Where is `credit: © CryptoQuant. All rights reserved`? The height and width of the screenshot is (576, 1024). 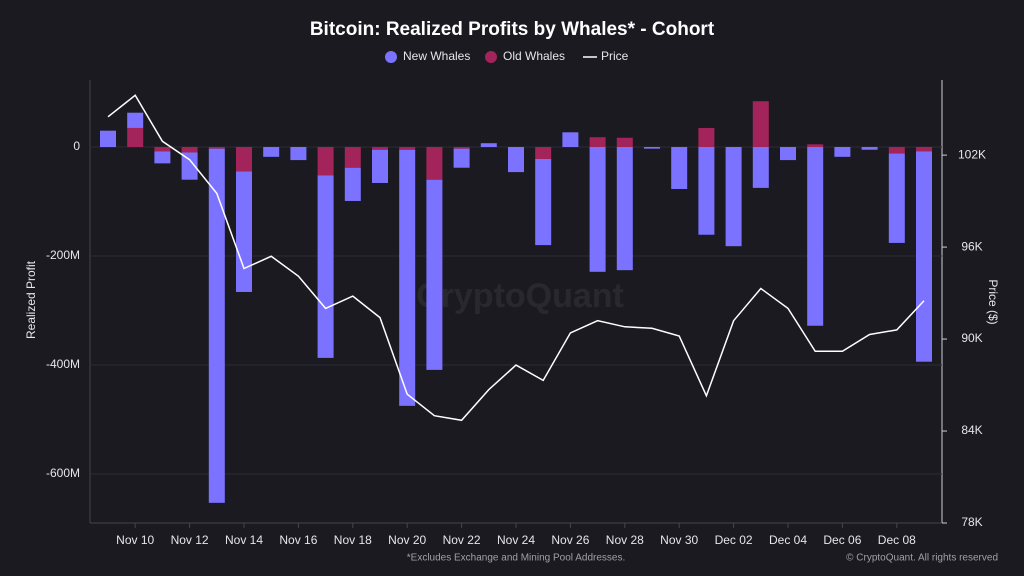
credit: © CryptoQuant. All rights reserved is located at coordinates (922, 558).